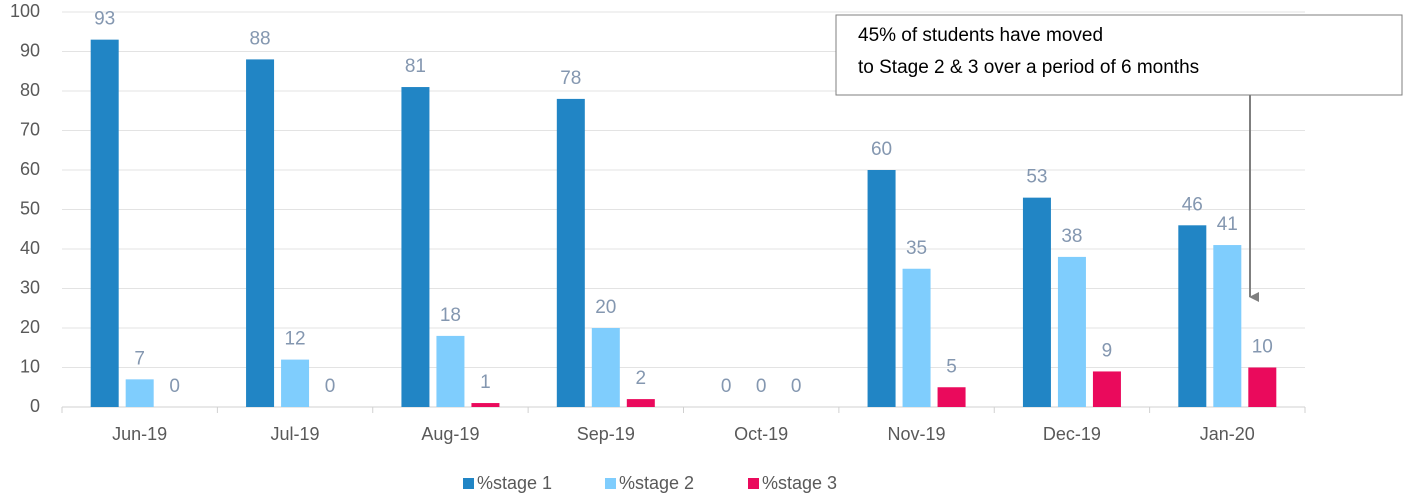 This screenshot has height=498, width=1404. What do you see at coordinates (570, 78) in the screenshot?
I see `data-label: 78` at bounding box center [570, 78].